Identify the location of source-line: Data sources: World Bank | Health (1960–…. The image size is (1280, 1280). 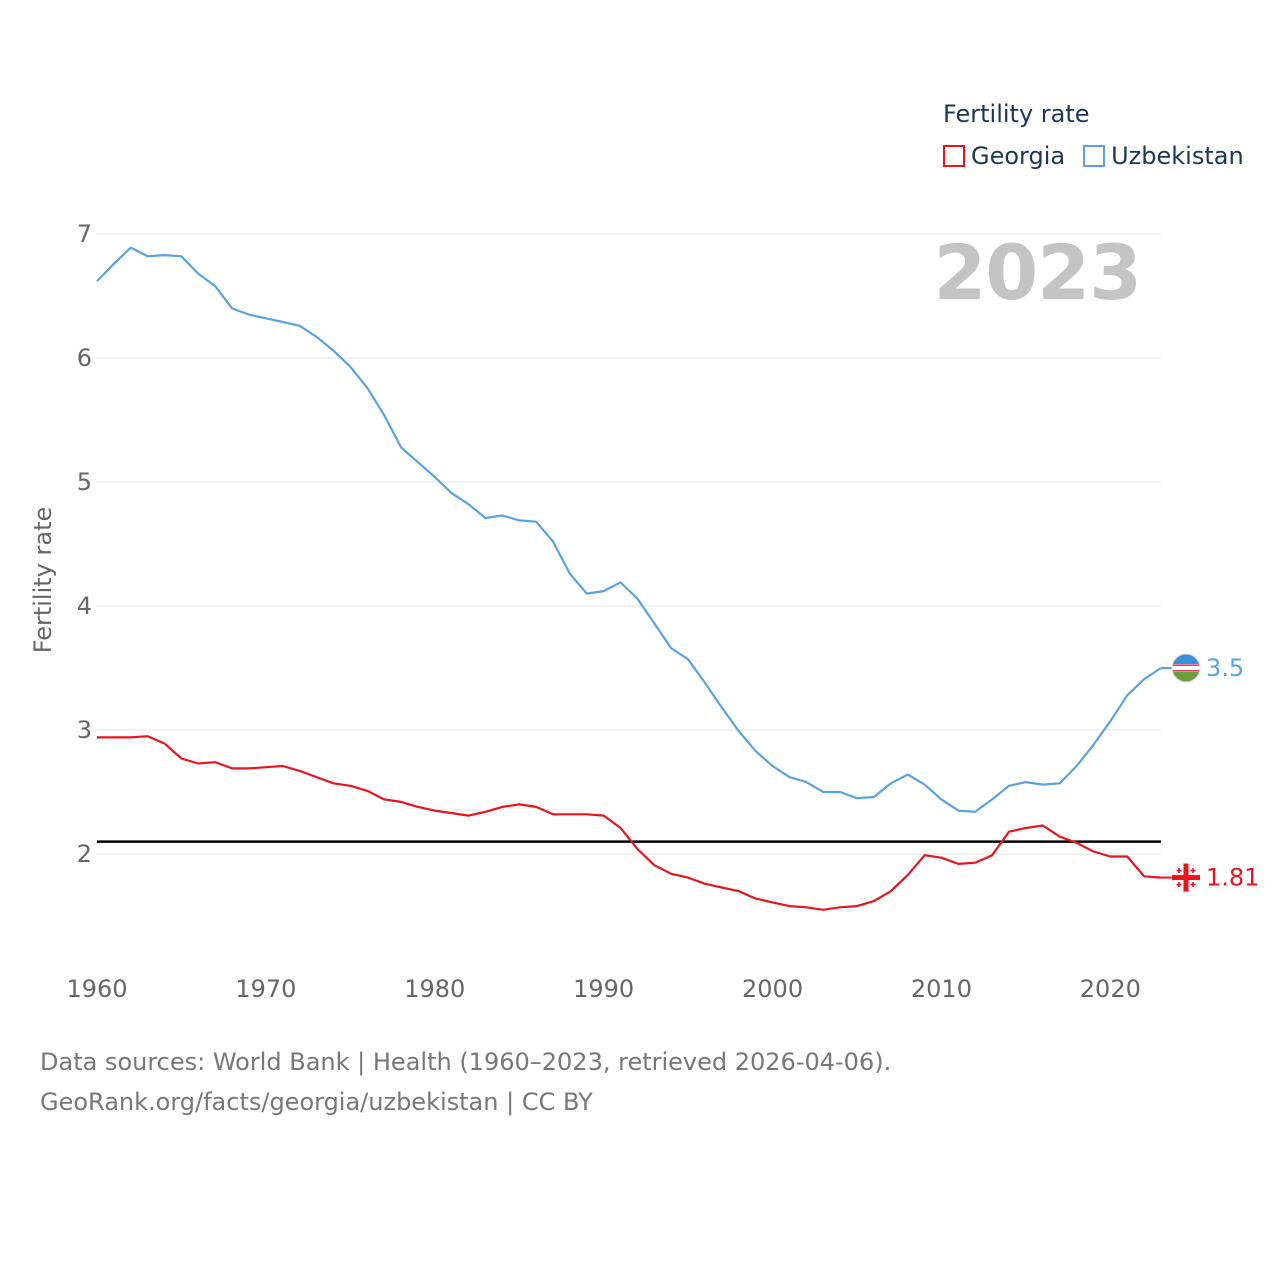
(466, 1062).